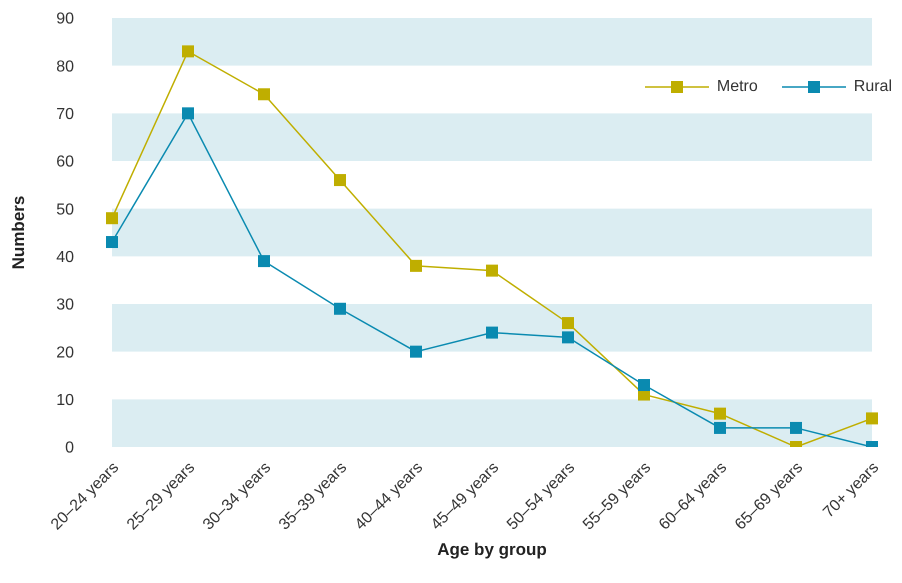 Image resolution: width=902 pixels, height=583 pixels. Describe the element at coordinates (65, 209) in the screenshot. I see `y-tick-label: 50` at that location.